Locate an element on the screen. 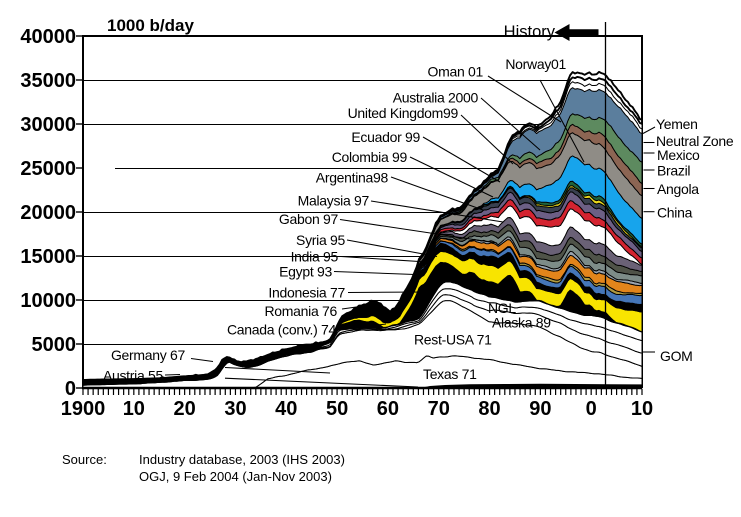 The width and height of the screenshot is (741, 517). svg-text: Oman 01 is located at coordinates (456, 72).